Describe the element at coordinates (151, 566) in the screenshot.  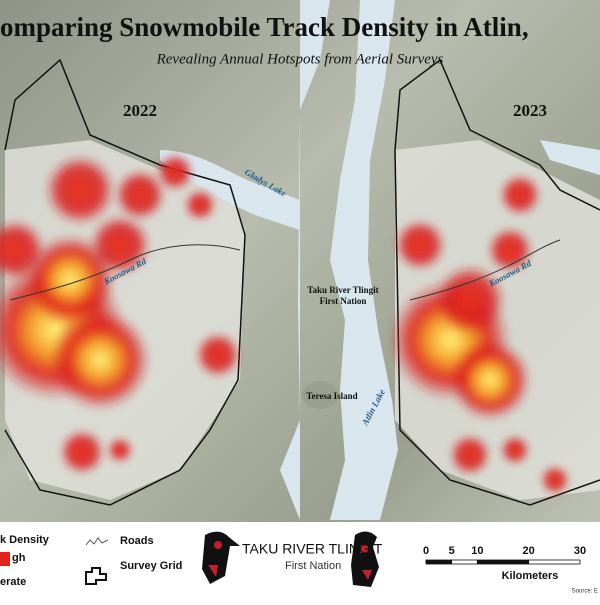
I see `legend-item: Survey Grid` at that location.